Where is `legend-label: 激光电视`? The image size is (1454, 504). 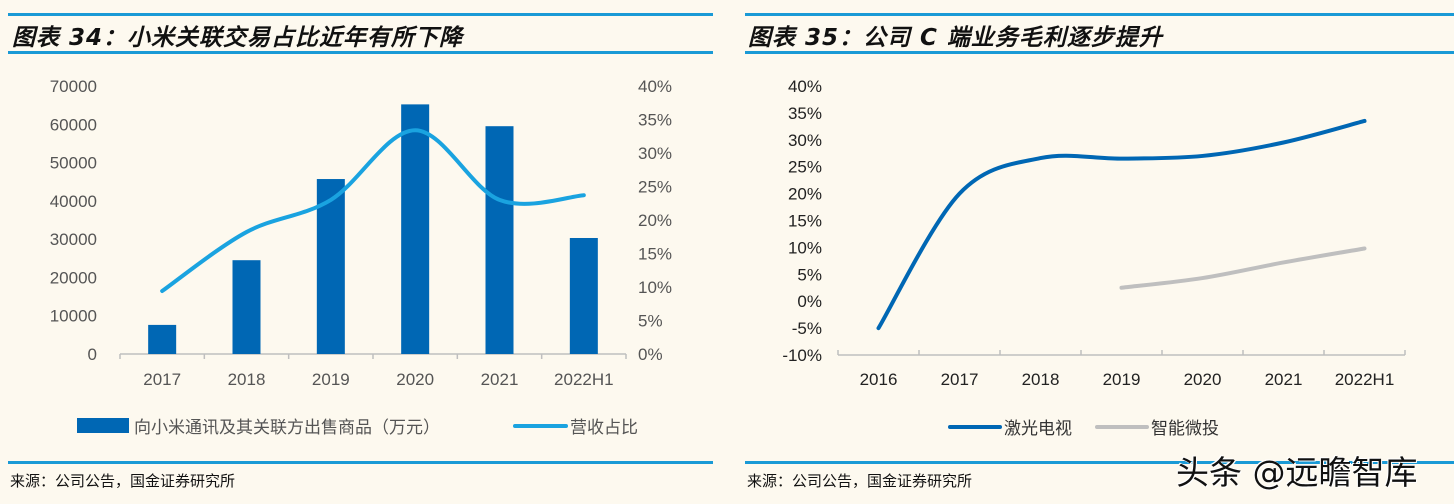
legend-label: 激光电视 is located at coordinates (1038, 428).